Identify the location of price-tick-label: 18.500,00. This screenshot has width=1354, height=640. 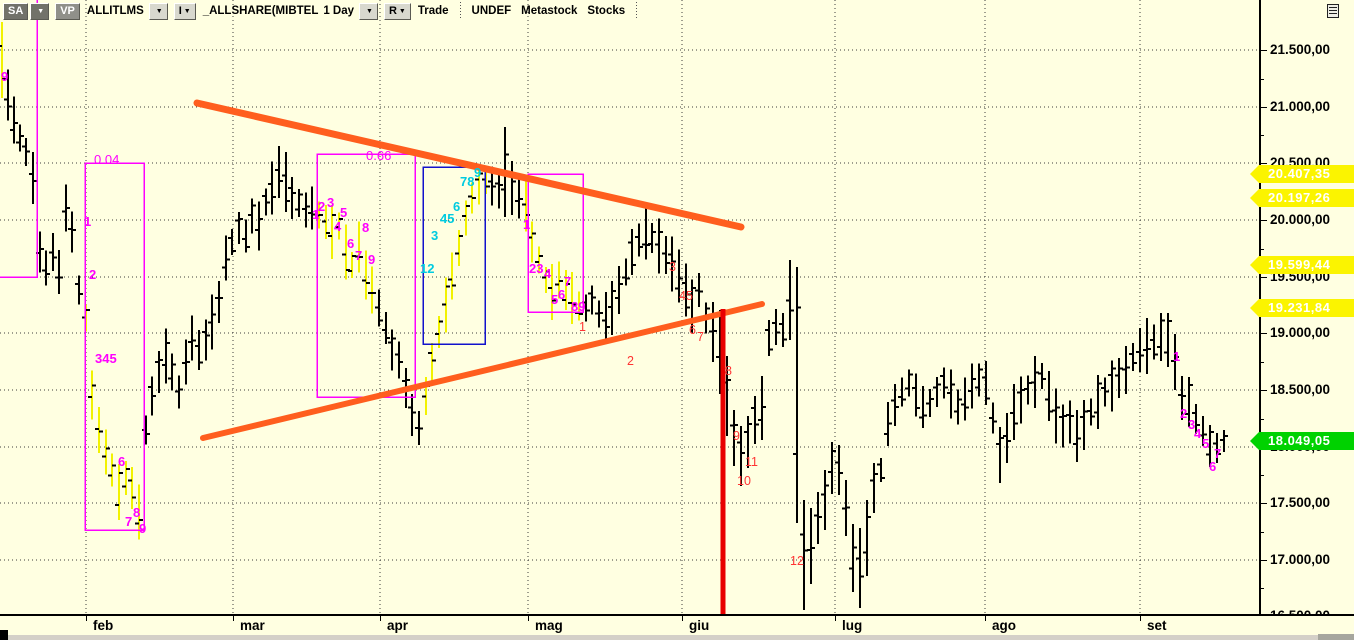
(1300, 389).